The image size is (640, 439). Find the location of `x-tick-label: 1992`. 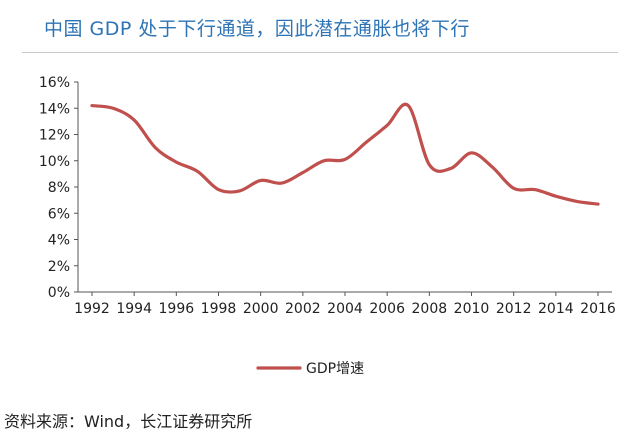

x-tick-label: 1992 is located at coordinates (92, 309).